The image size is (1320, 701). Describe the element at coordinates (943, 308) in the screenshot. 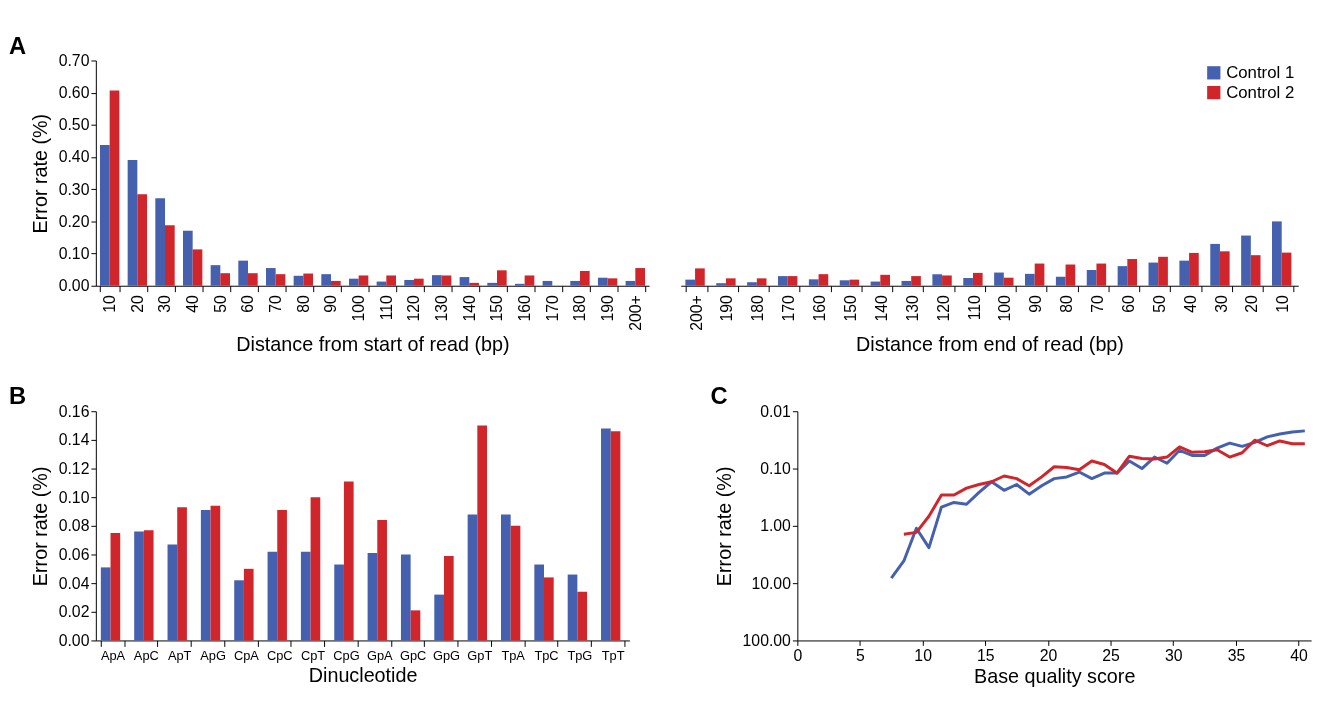

I see `x-tick-label: 120` at that location.